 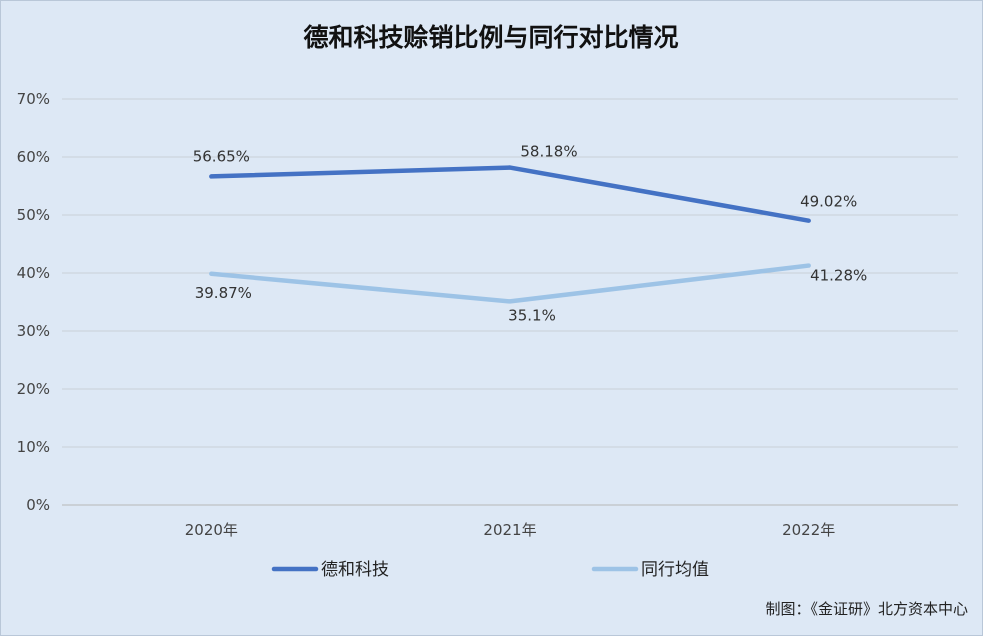 I want to click on x-tick-label: 2021年, so click(x=509, y=530).